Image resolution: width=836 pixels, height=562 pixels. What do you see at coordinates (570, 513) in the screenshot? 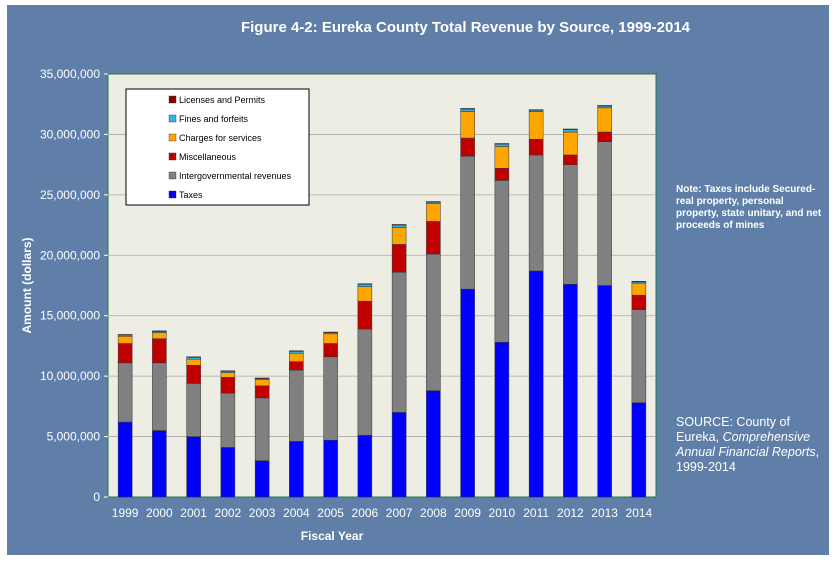
I see `x-tick-label: 2012` at bounding box center [570, 513].